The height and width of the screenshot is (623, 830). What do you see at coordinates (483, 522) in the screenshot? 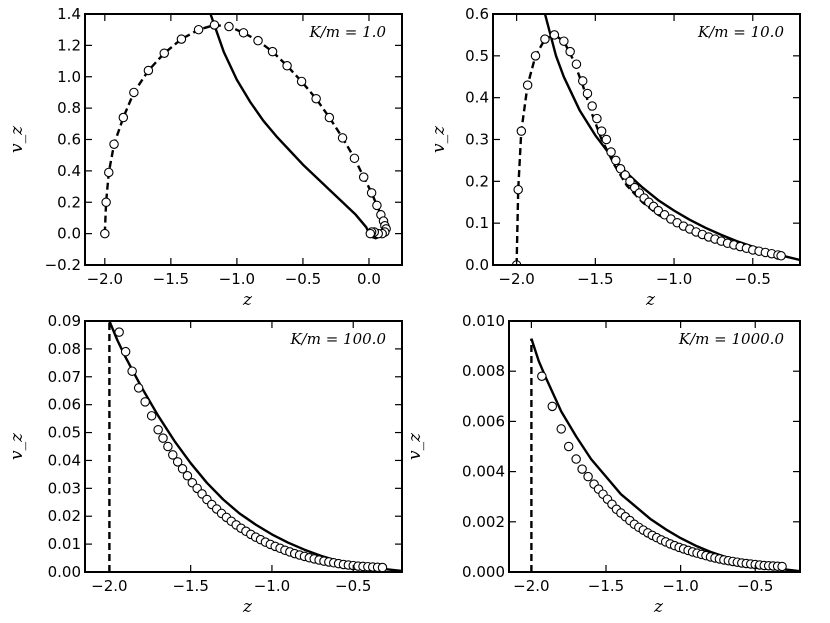
I see `y-tick-label: 0.002` at bounding box center [483, 522].